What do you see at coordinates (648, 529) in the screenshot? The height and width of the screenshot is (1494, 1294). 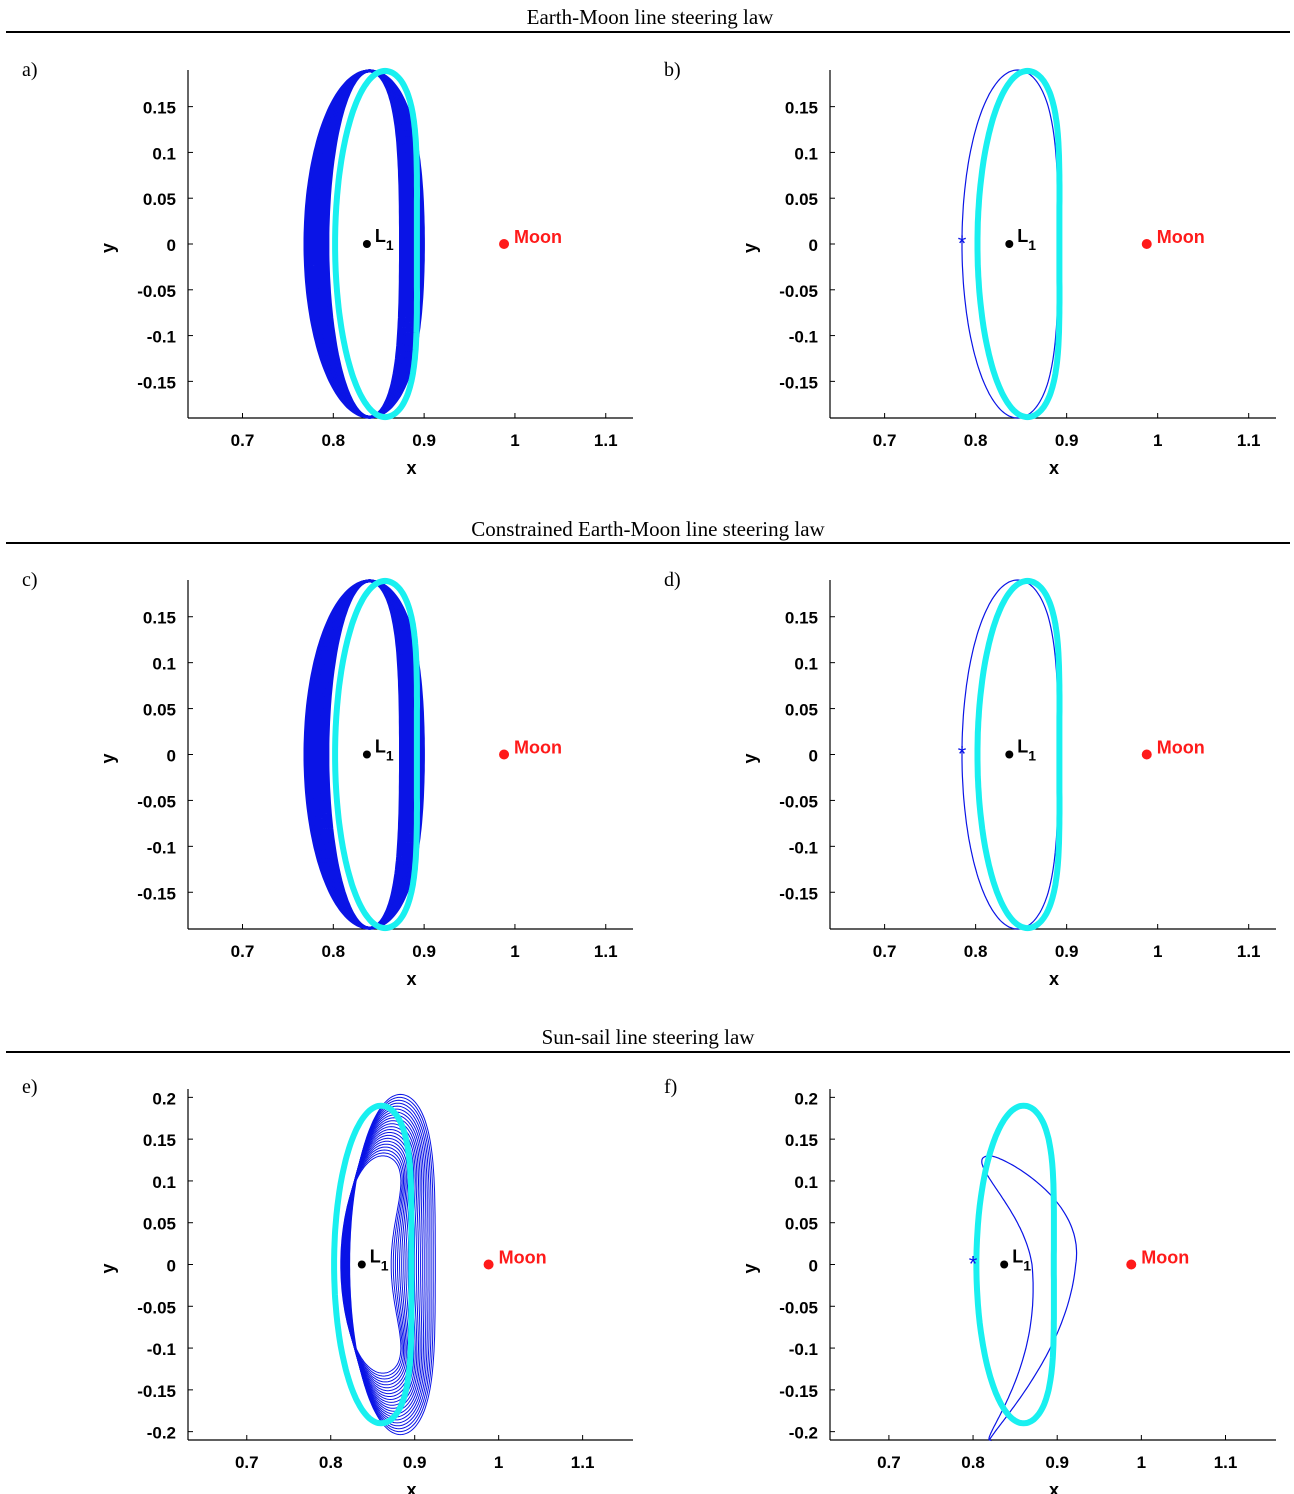 I see `section-title-2: Constrained Earth-Moon line steering law` at bounding box center [648, 529].